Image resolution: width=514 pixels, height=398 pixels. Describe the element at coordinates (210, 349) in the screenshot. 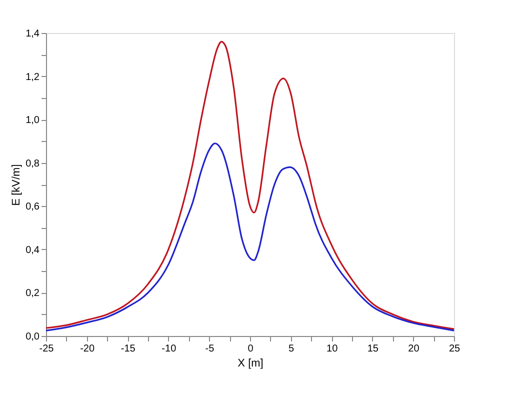

I see `x-tick-label: -5` at that location.